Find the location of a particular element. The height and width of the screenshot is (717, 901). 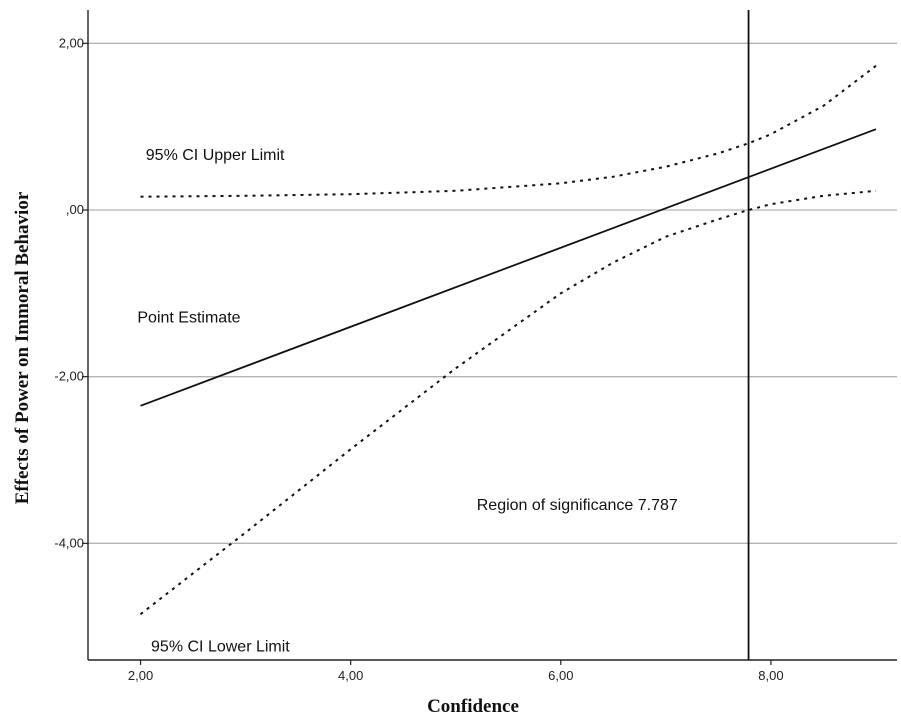

y-tick-label: -4,00 is located at coordinates (69, 542).